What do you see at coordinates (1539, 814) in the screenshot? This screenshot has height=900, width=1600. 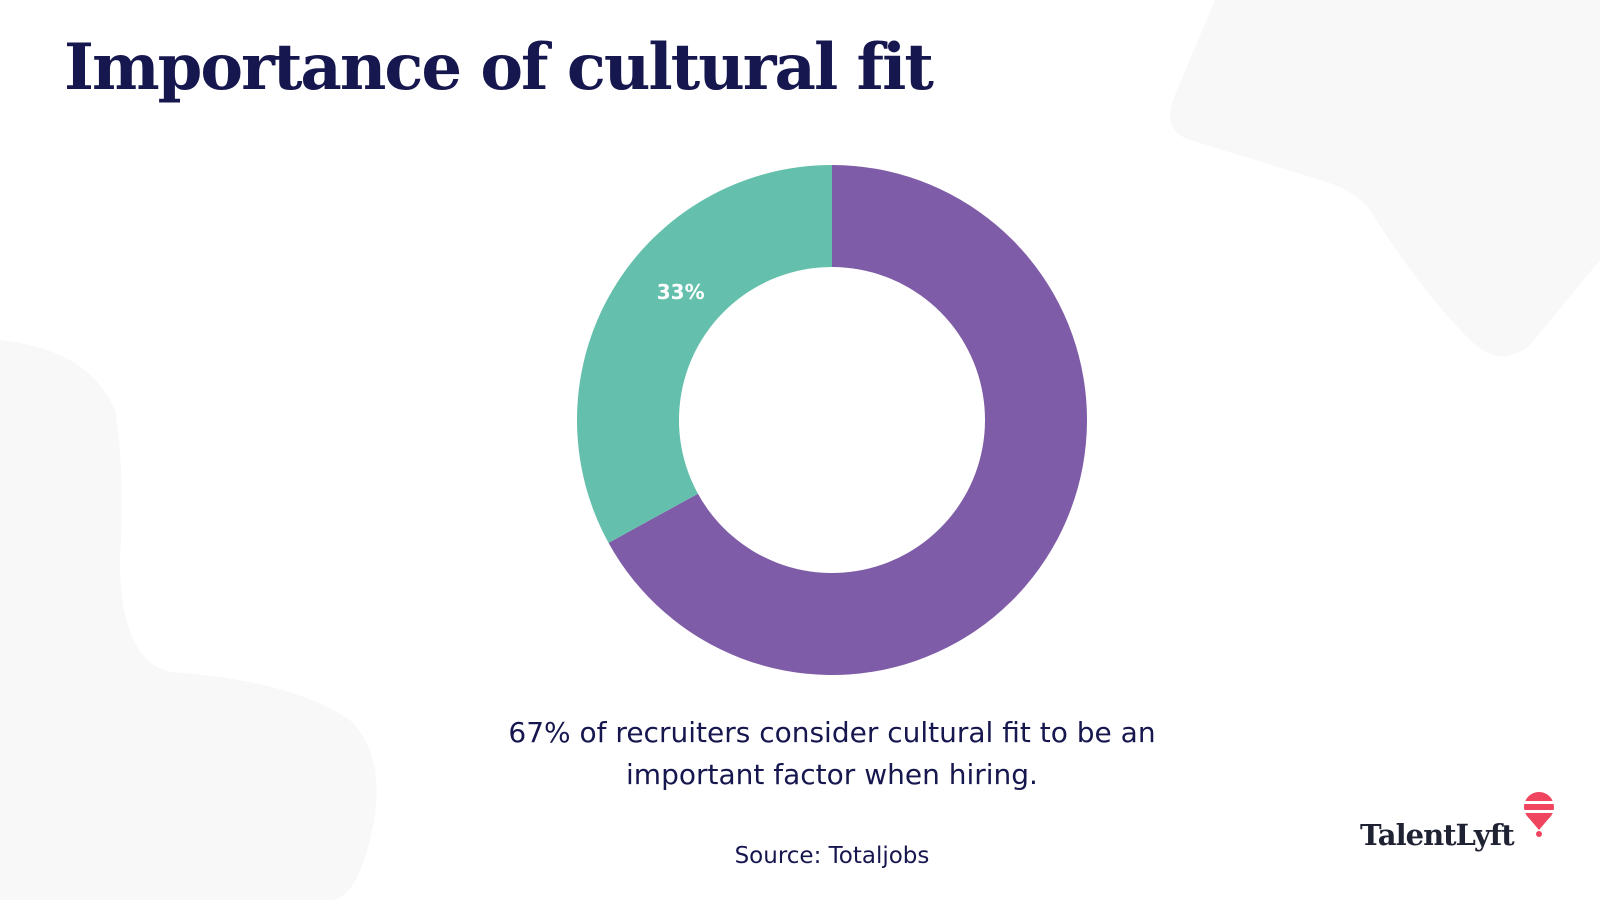 I see `balloon-icon` at bounding box center [1539, 814].